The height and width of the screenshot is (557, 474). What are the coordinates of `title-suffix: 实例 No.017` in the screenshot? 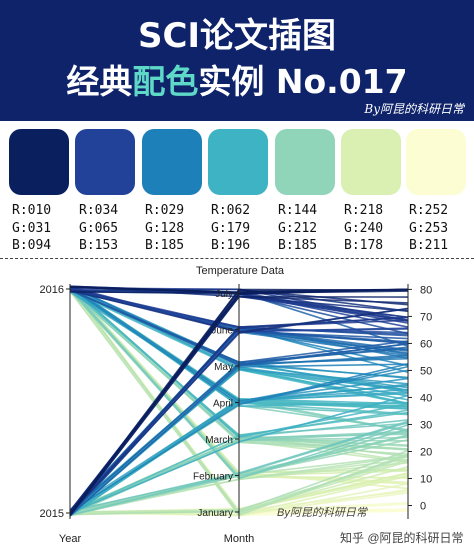 It's located at (303, 81).